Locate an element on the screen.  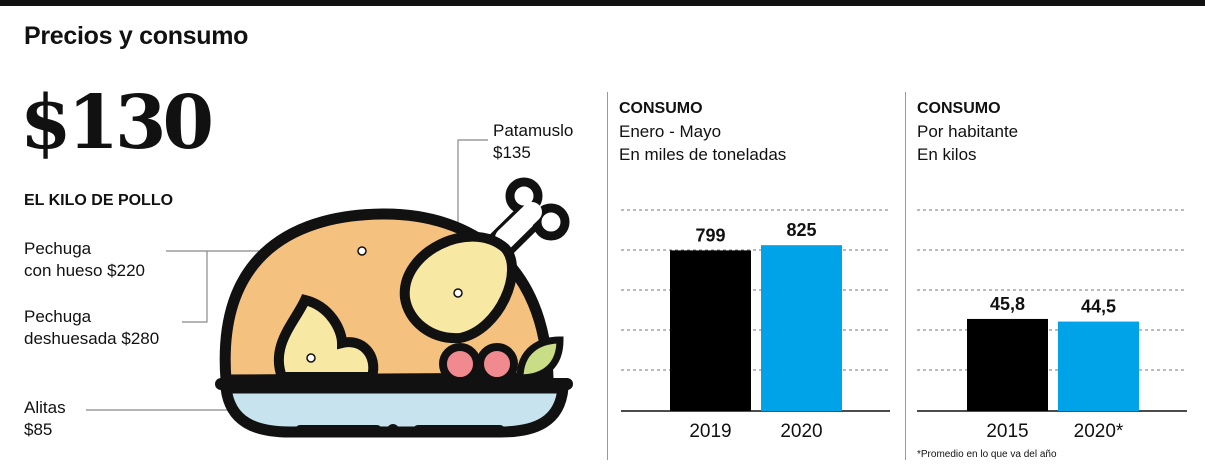
chart-1-subtitle: Enero - Mayo is located at coordinates (670, 131).